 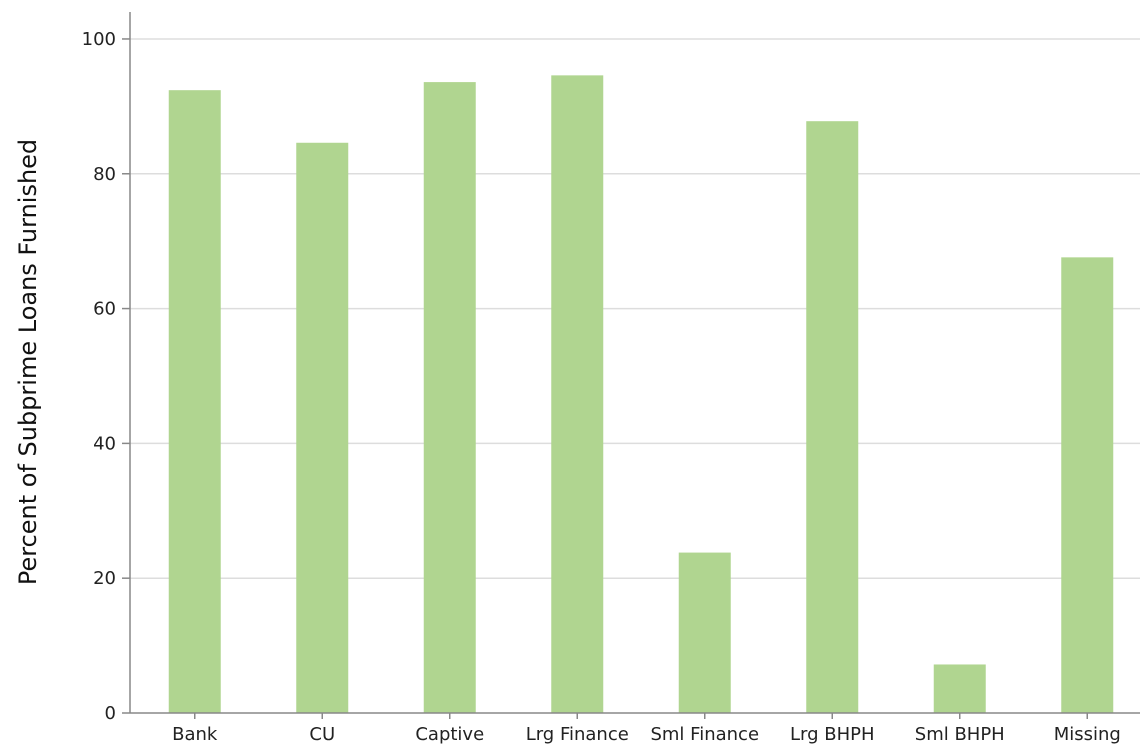 What do you see at coordinates (577, 734) in the screenshot?
I see `x-tick-label: Lrg Finance` at bounding box center [577, 734].